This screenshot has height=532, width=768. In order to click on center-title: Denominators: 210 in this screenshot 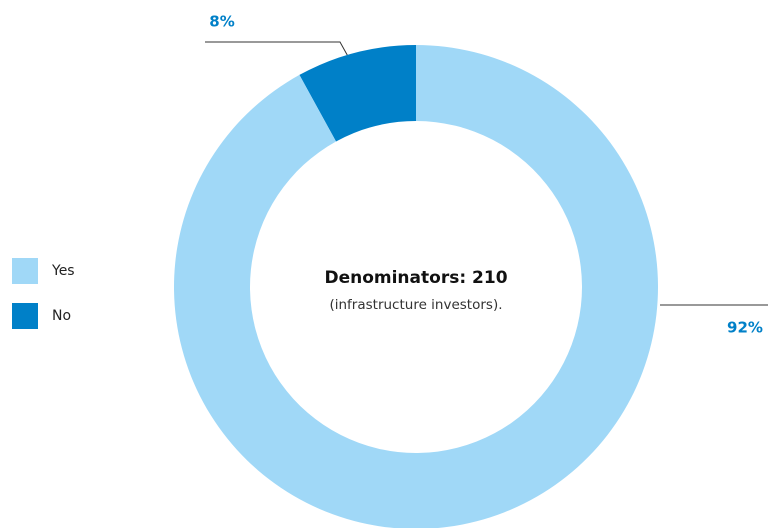, I will do `click(415, 278)`.